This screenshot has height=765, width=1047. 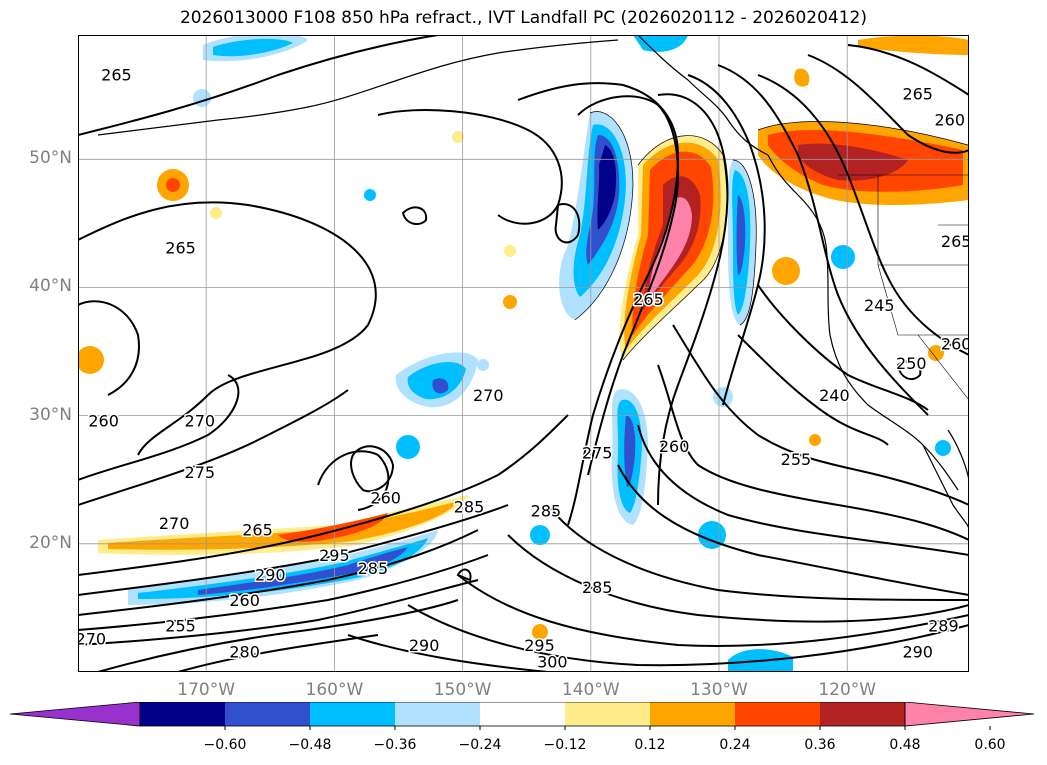 I want to click on longitude-label: 160°W, so click(x=334, y=690).